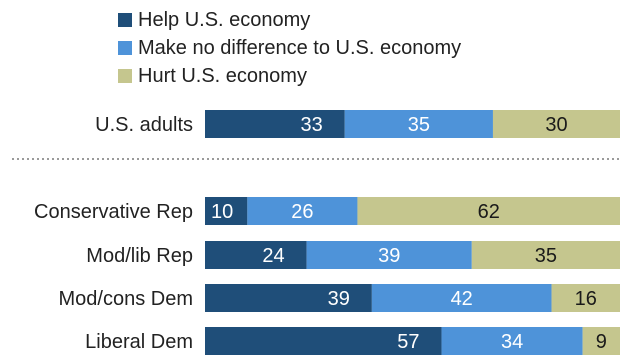  What do you see at coordinates (222, 212) in the screenshot?
I see `data-label: 10` at bounding box center [222, 212].